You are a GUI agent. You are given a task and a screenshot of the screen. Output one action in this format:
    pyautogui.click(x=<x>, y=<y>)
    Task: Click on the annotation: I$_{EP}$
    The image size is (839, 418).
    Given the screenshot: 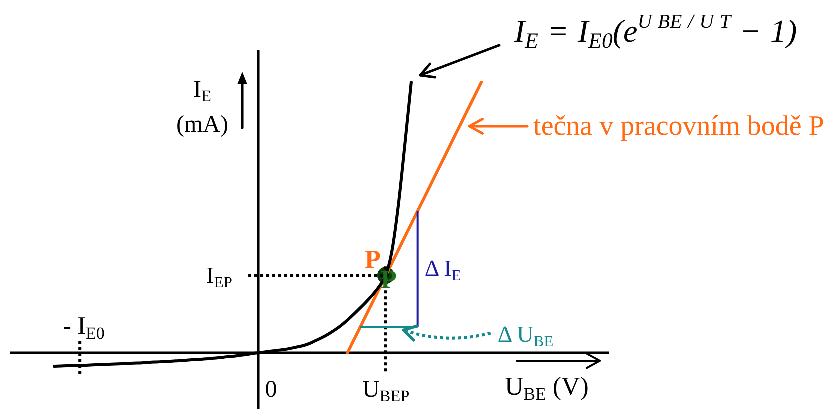 What is the action you would take?
    pyautogui.click(x=219, y=276)
    